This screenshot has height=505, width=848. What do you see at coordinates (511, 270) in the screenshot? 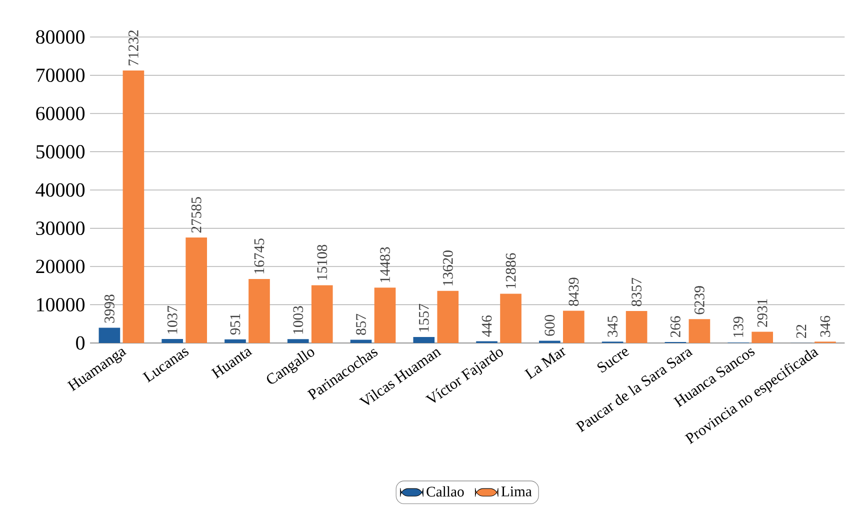
I see `data-label: 12886` at bounding box center [511, 270].